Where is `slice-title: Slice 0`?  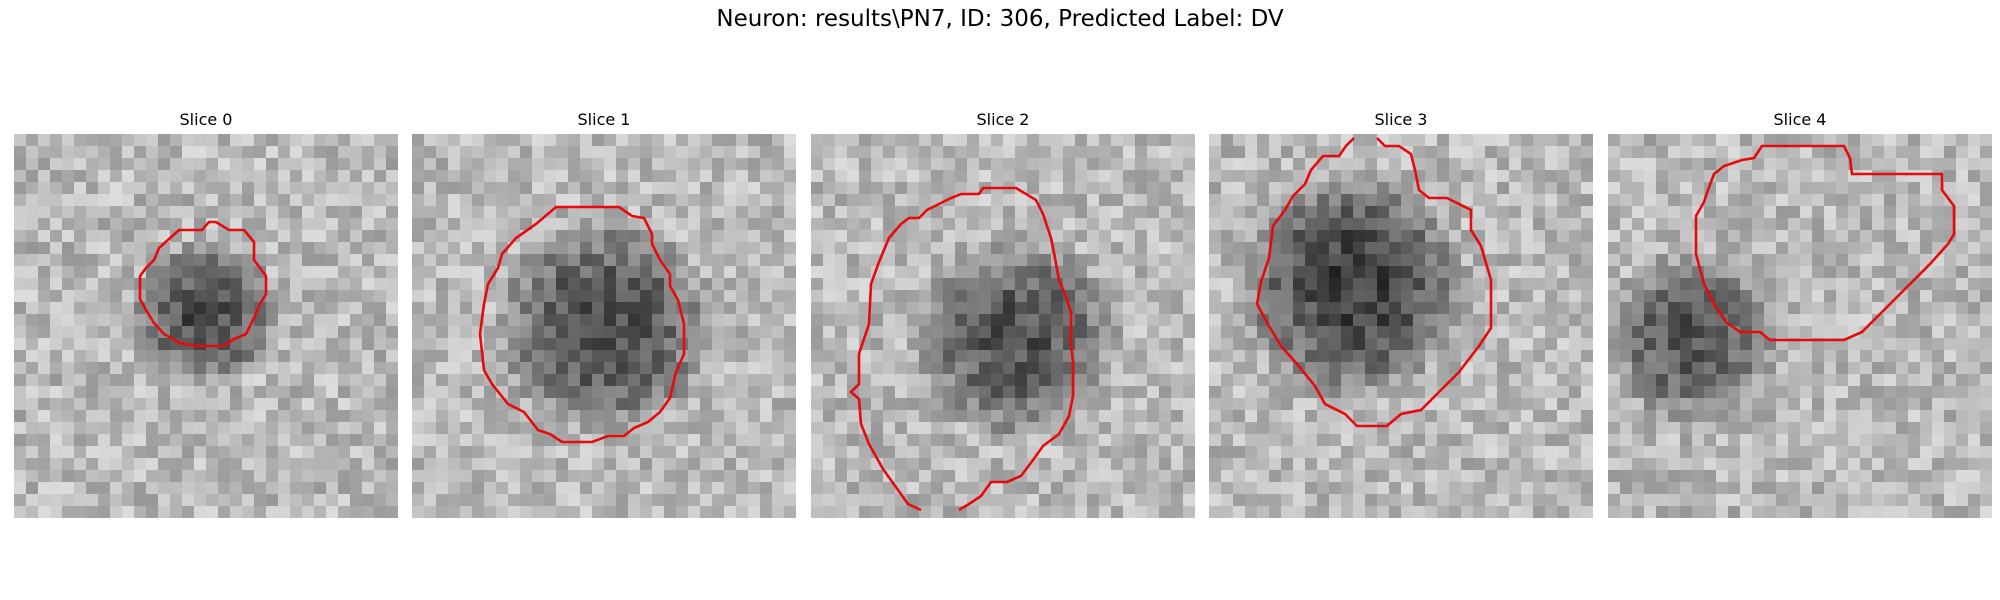
slice-title: Slice 0 is located at coordinates (206, 119).